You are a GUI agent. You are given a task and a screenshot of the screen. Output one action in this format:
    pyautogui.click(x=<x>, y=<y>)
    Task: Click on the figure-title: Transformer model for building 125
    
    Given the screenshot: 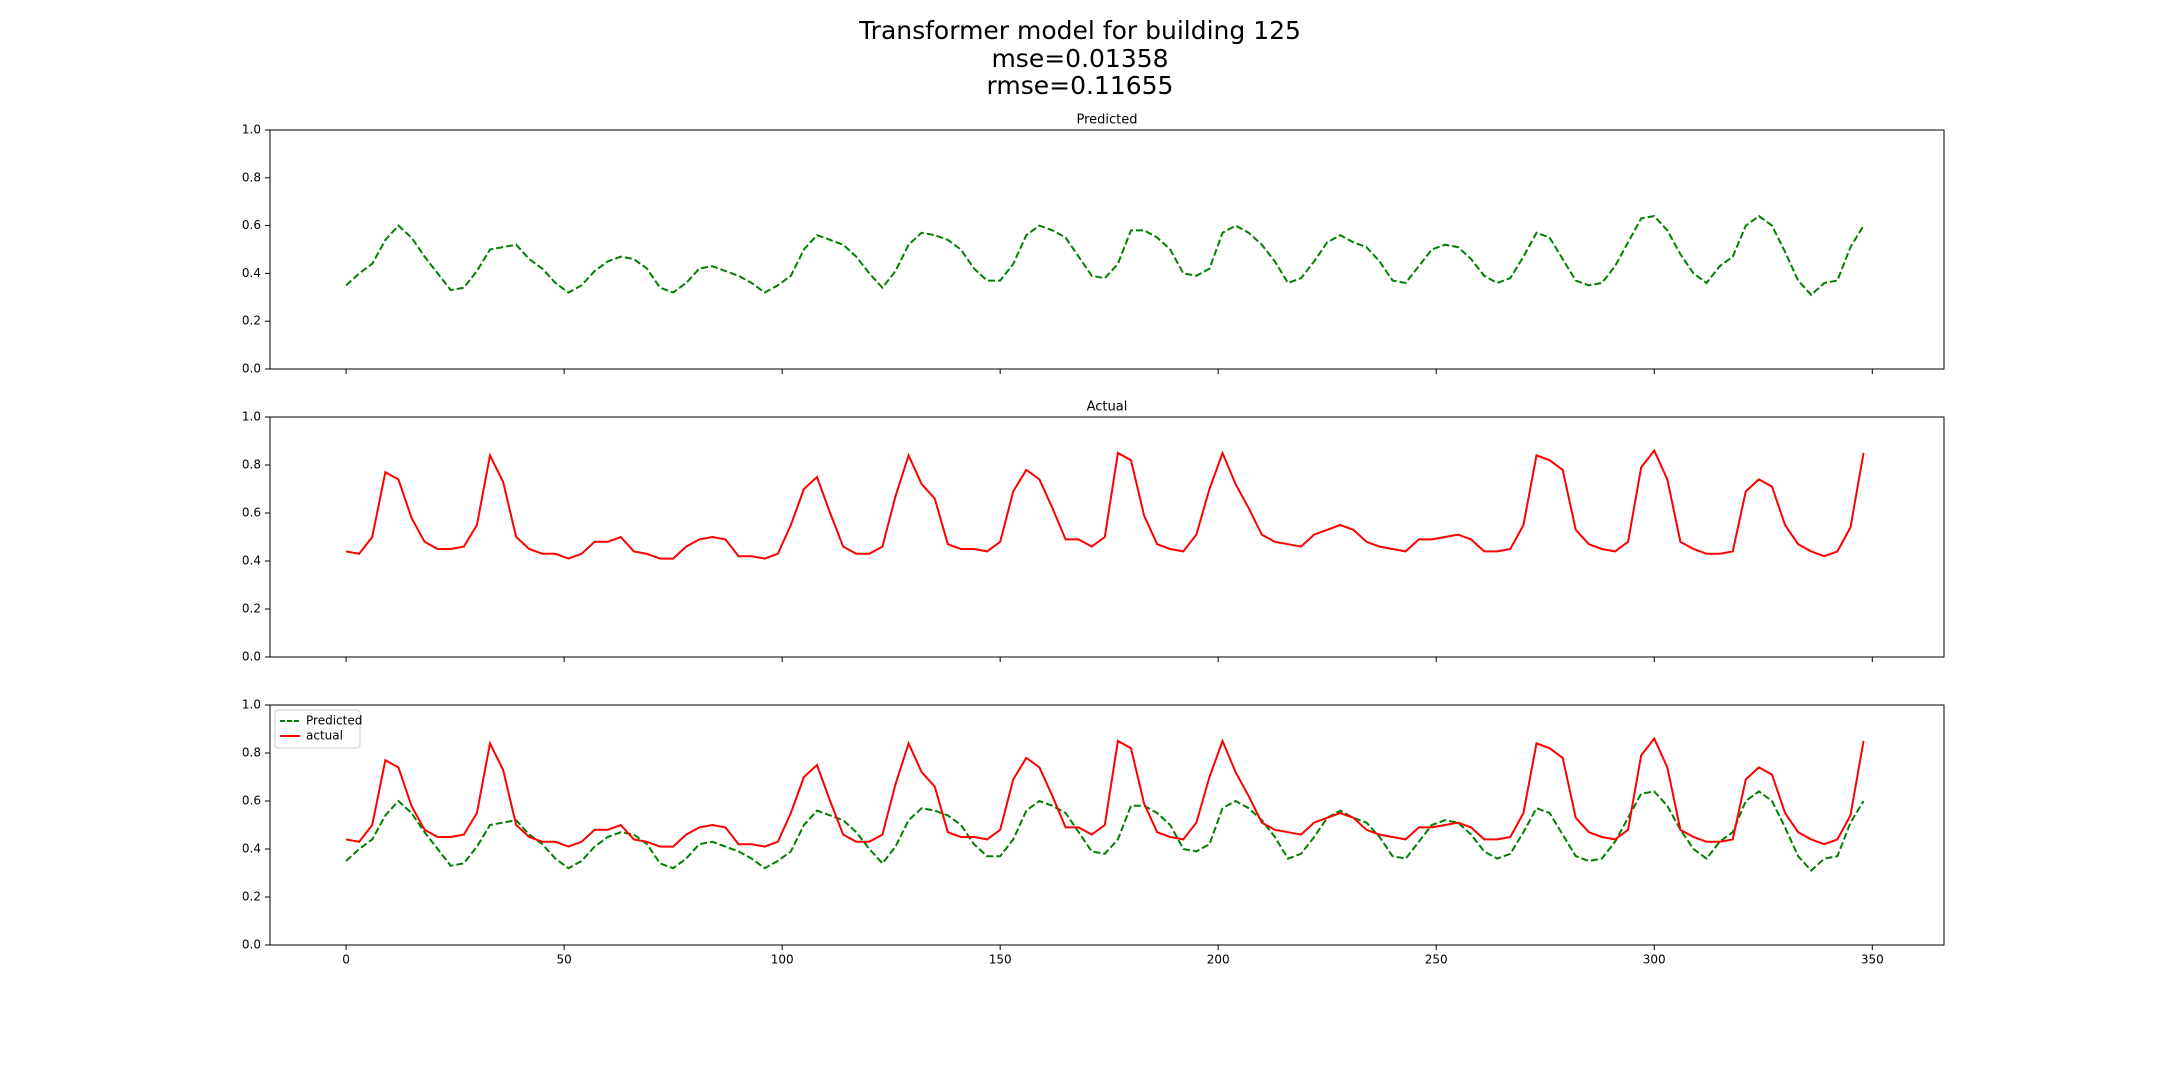 What is the action you would take?
    pyautogui.click(x=1079, y=30)
    